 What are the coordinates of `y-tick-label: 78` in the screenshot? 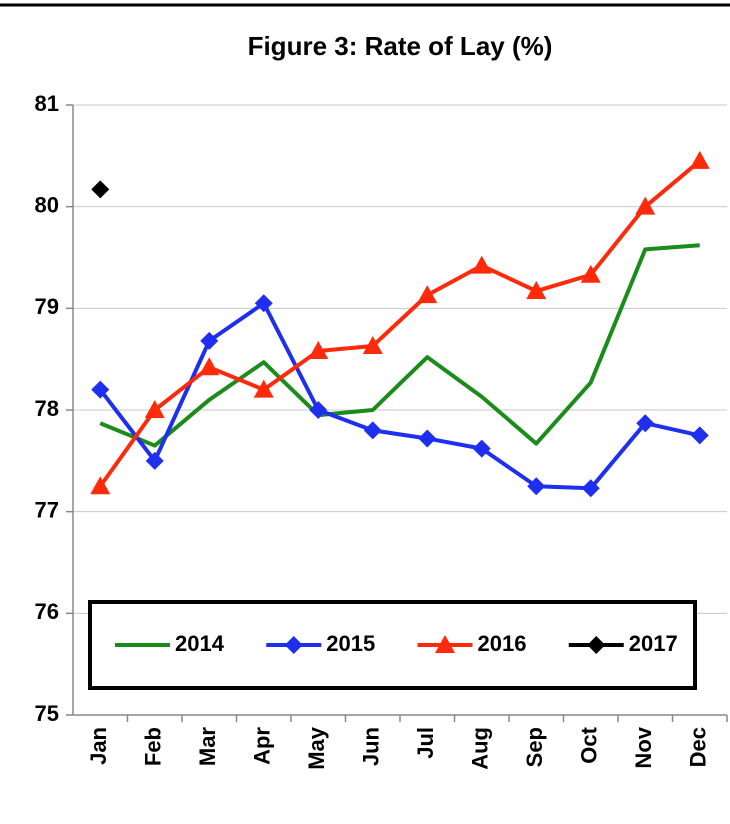 It's located at (47, 408).